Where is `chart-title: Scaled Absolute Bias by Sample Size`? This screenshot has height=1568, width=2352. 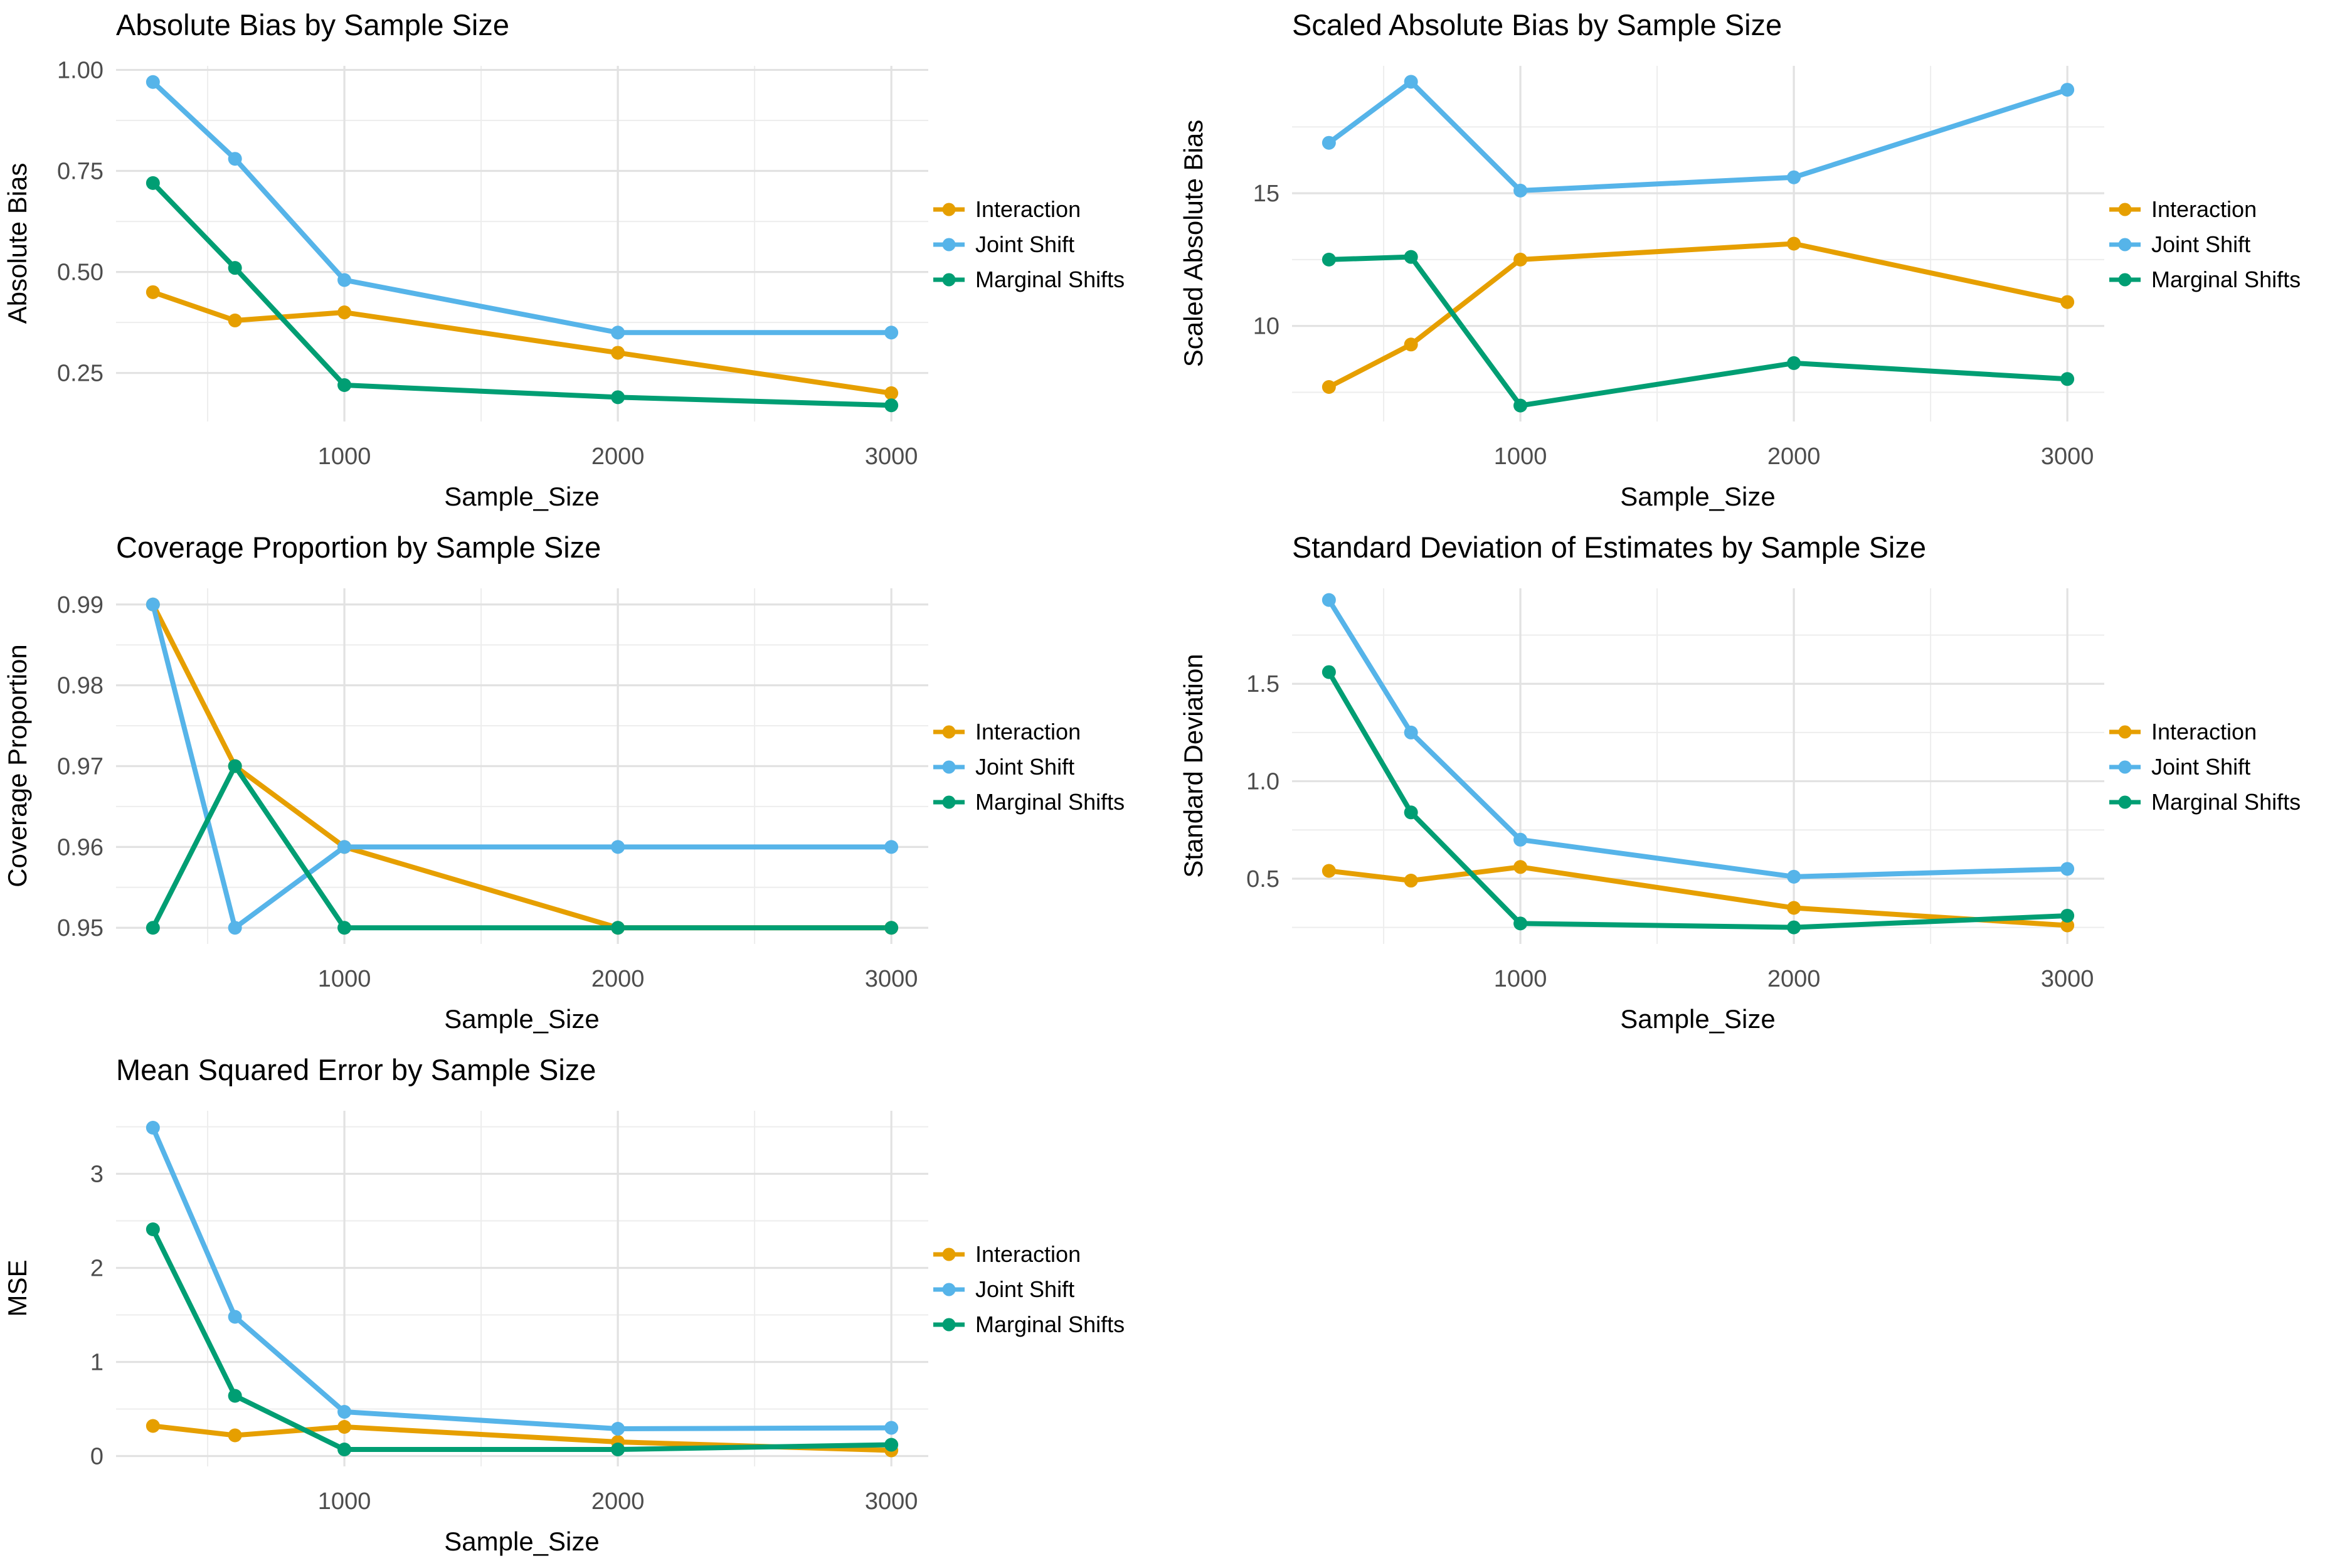 chart-title: Scaled Absolute Bias by Sample Size is located at coordinates (1537, 24).